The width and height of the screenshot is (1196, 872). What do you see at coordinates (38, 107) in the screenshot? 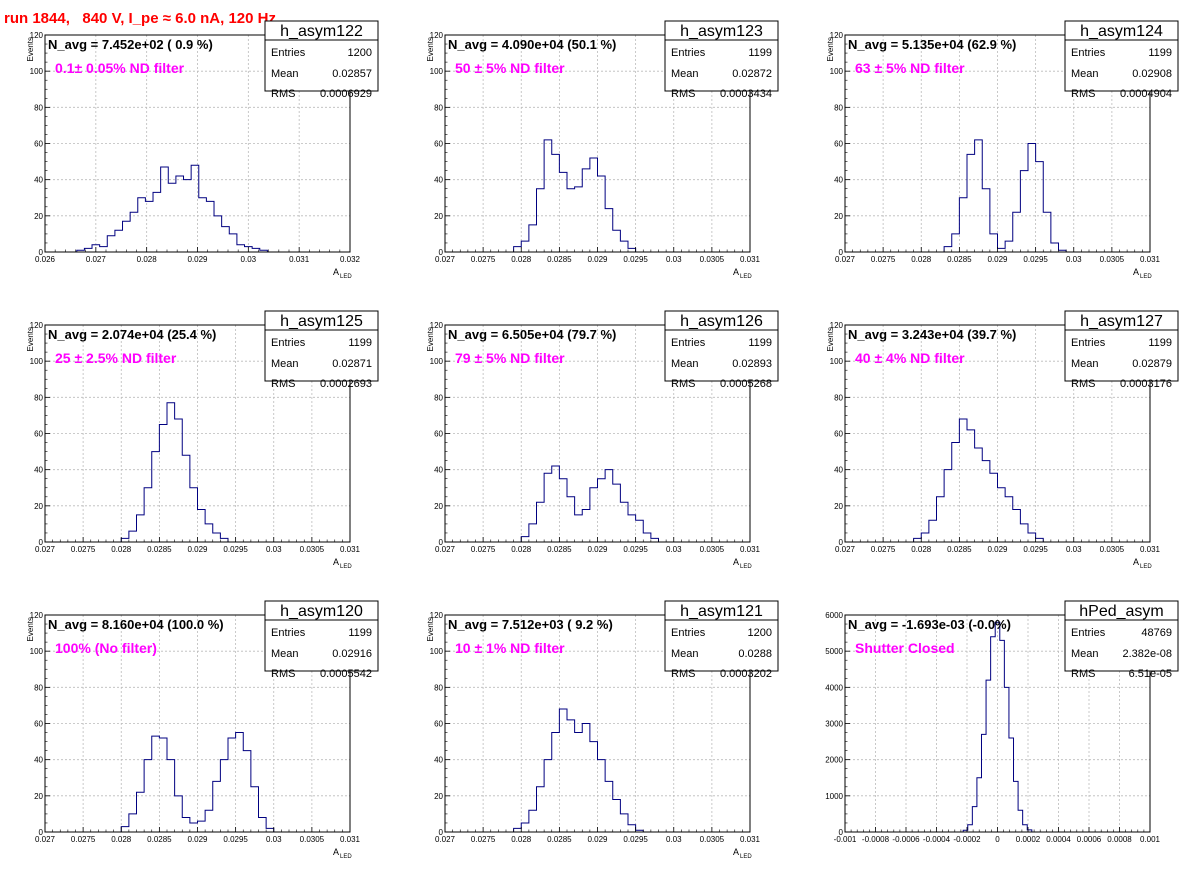
I see `y-tick-label: 80` at bounding box center [38, 107].